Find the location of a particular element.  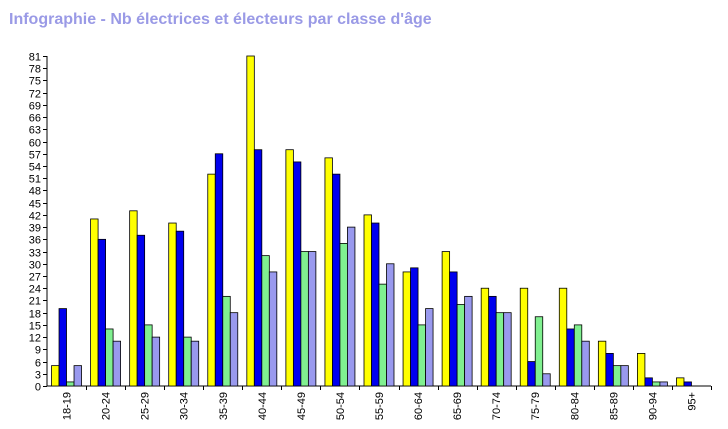

y-tick-label: 75 is located at coordinates (35, 82).